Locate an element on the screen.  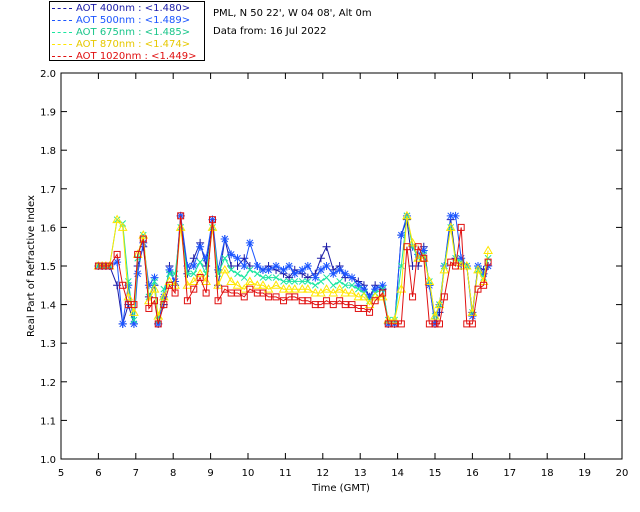
legend-entry: AOT 870nm : <1.474> is located at coordinates (121, 45).